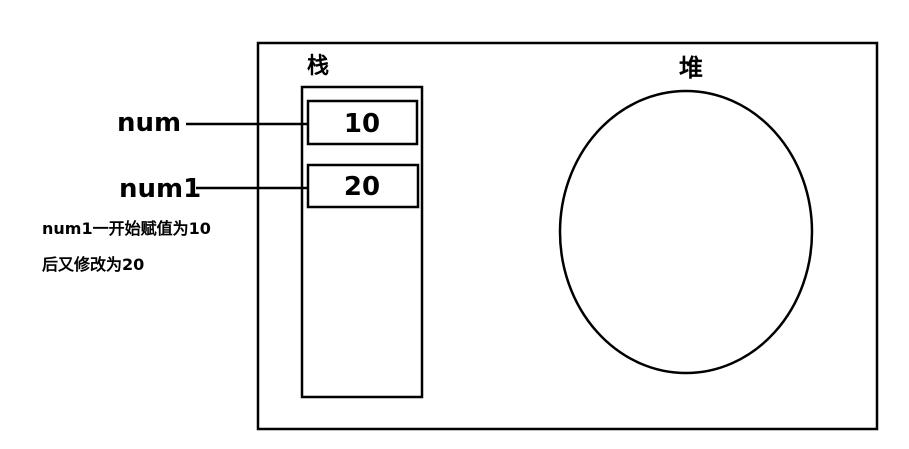  I want to click on note-line-1: num1一开始赋值为10, so click(126, 228).